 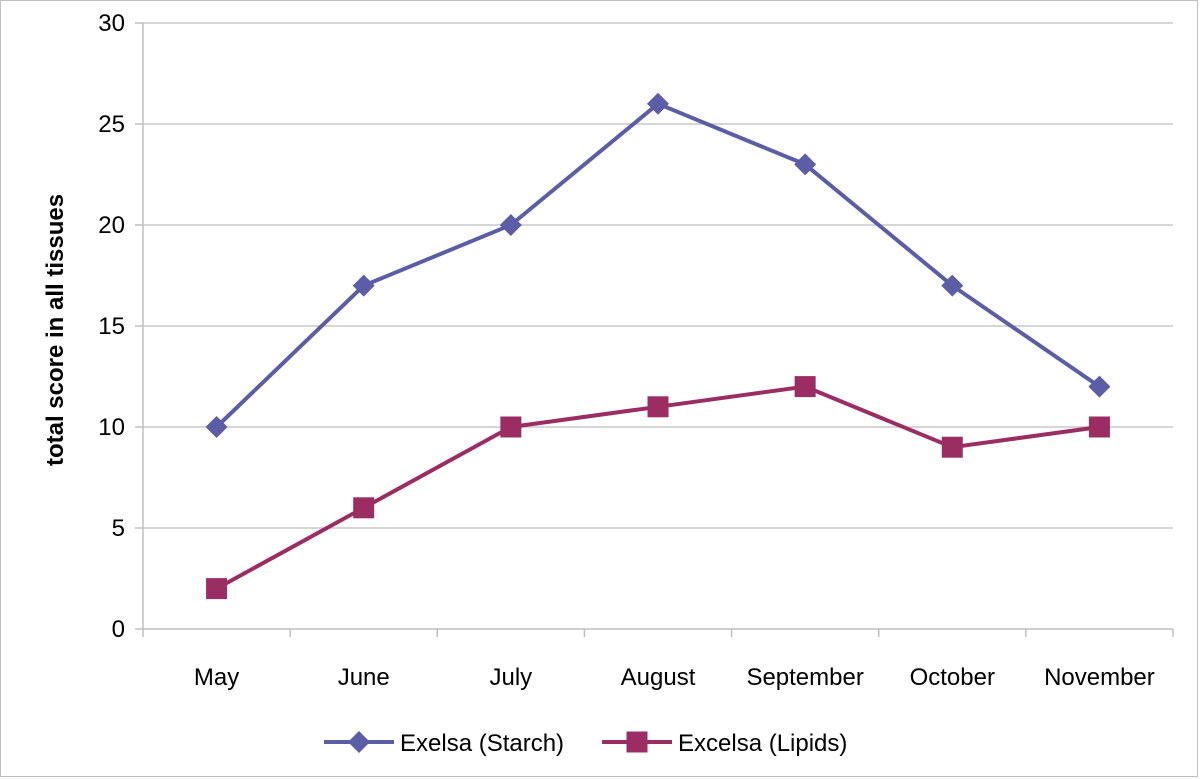 I want to click on x-tick-label: August, so click(x=658, y=677).